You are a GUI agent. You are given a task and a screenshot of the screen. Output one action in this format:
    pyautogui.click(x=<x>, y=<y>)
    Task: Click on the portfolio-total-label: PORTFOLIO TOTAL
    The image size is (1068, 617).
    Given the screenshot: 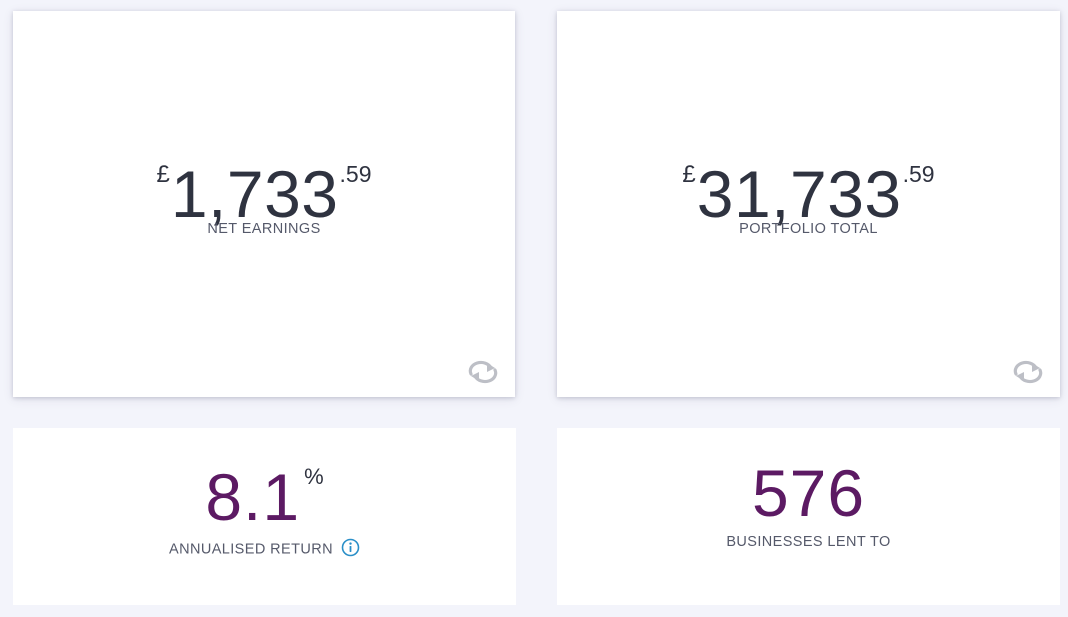 What is the action you would take?
    pyautogui.click(x=808, y=229)
    